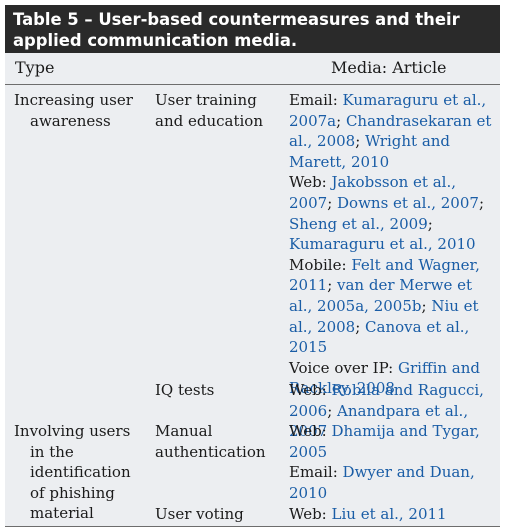 The image size is (506, 532). Describe the element at coordinates (388, 110) in the screenshot. I see `reference-link: Kumaraguru et al., 2007a` at that location.